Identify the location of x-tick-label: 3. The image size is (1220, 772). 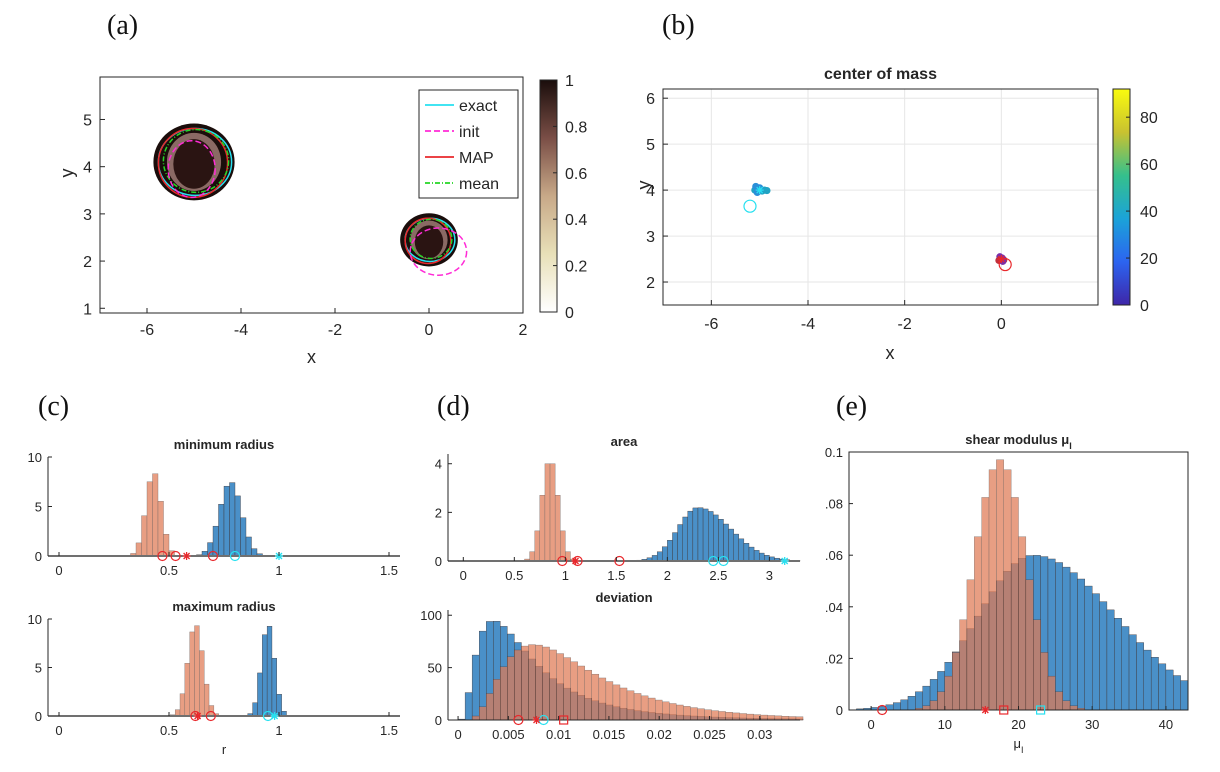
(769, 575).